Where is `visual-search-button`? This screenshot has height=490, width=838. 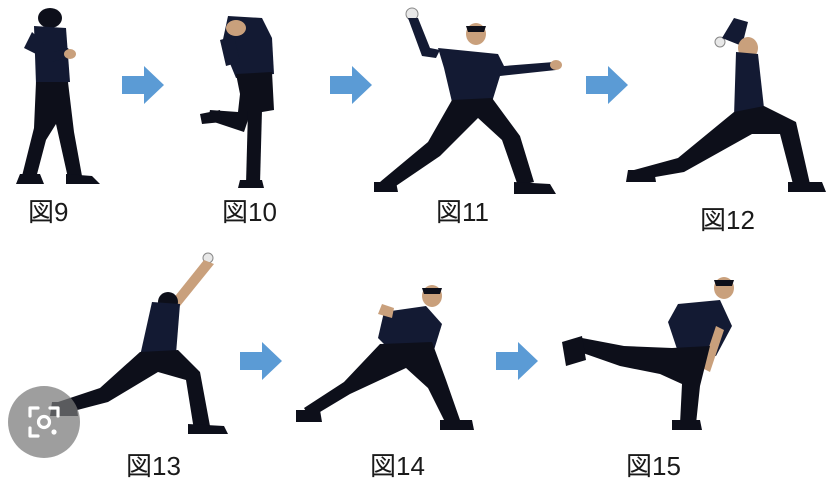
visual-search-button is located at coordinates (44, 422).